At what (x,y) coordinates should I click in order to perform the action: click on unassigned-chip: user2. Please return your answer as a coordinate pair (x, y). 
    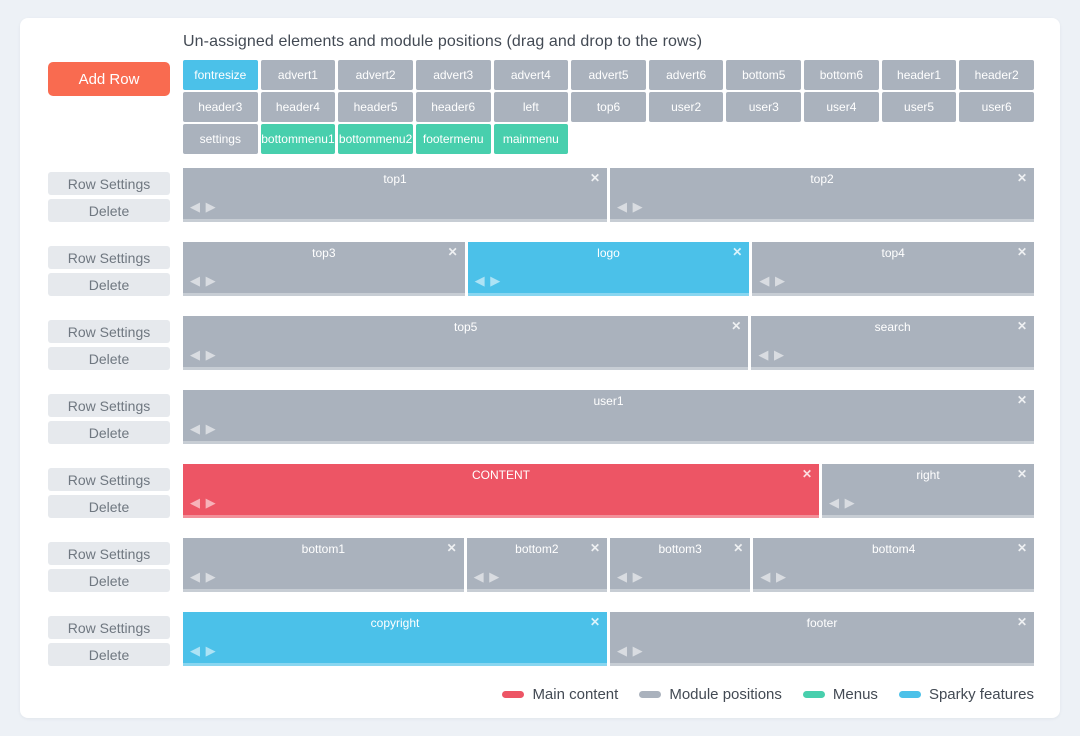
    Looking at the image, I should click on (686, 107).